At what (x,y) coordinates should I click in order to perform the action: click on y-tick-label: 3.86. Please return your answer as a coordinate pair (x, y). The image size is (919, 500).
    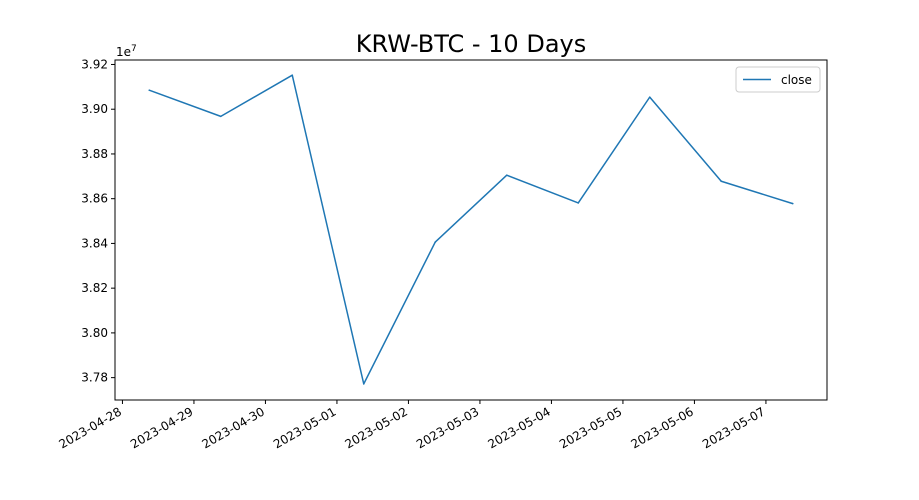
    Looking at the image, I should click on (94, 199).